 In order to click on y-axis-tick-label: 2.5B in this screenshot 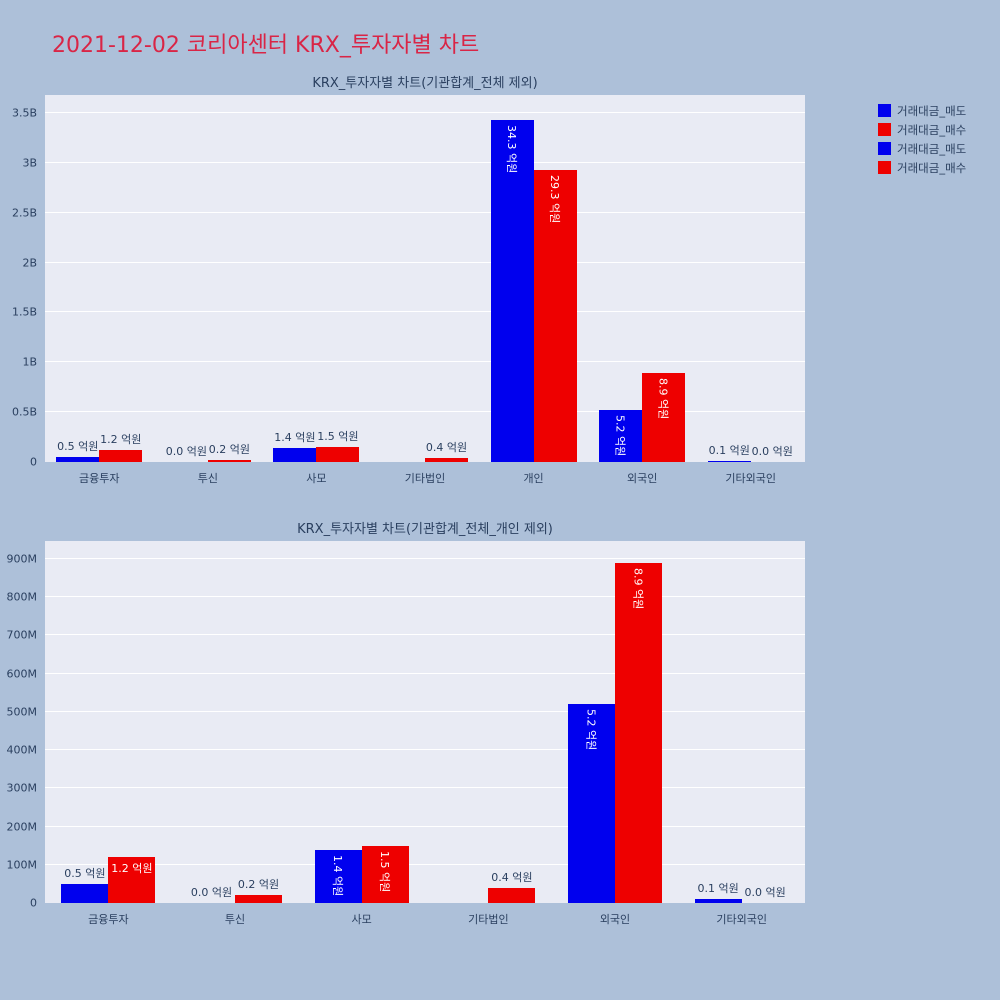, I will do `click(24, 213)`.